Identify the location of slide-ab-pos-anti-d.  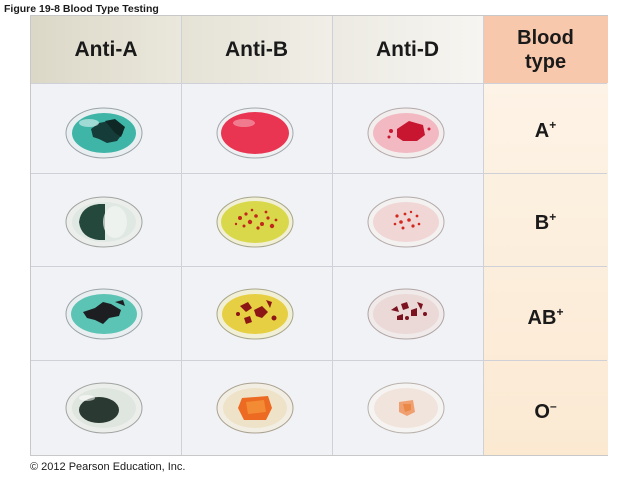
(406, 314).